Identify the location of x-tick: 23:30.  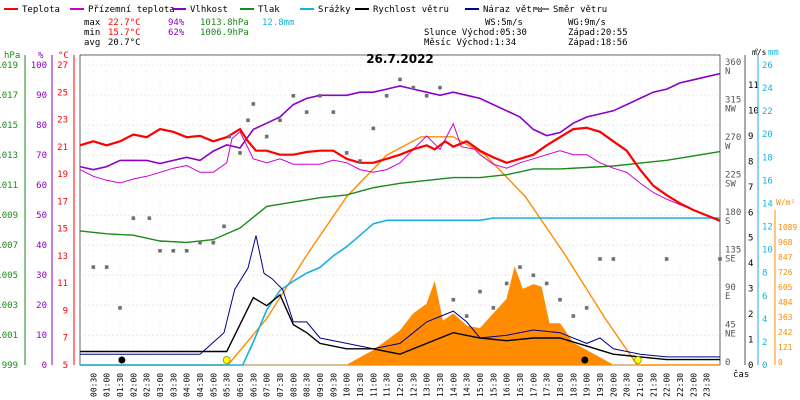
(707, 385).